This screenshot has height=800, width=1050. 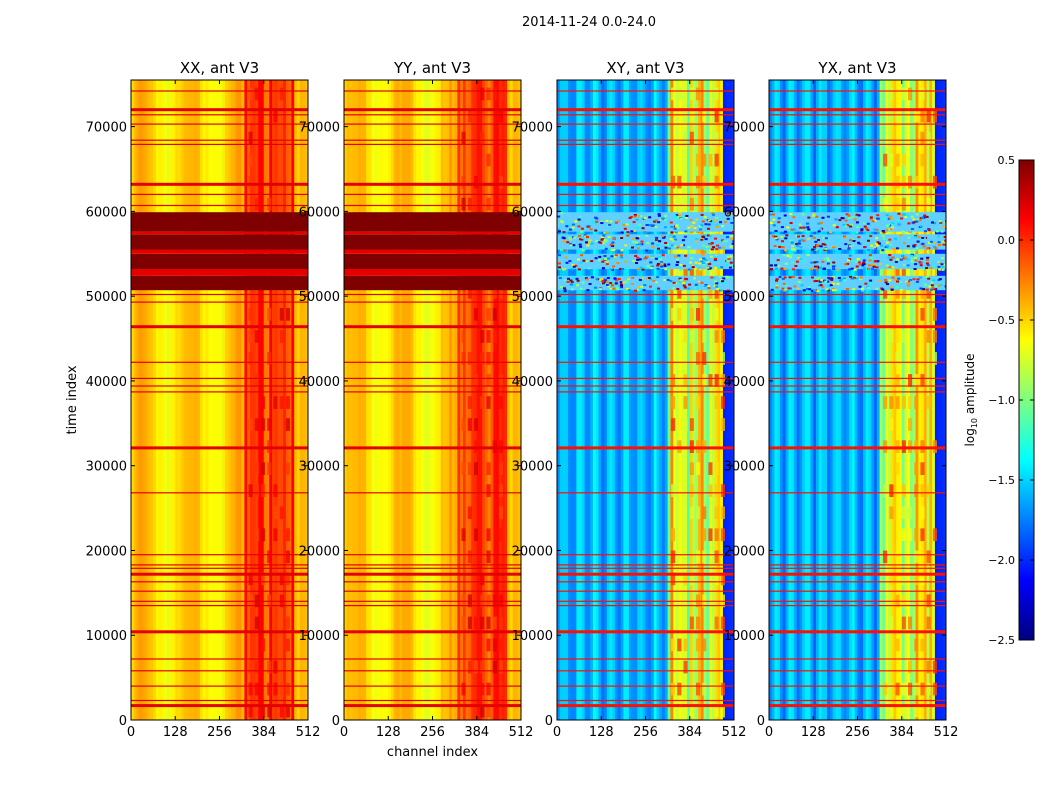 I want to click on figure-title: 2014-11-24 0.0-24.0, so click(x=589, y=22).